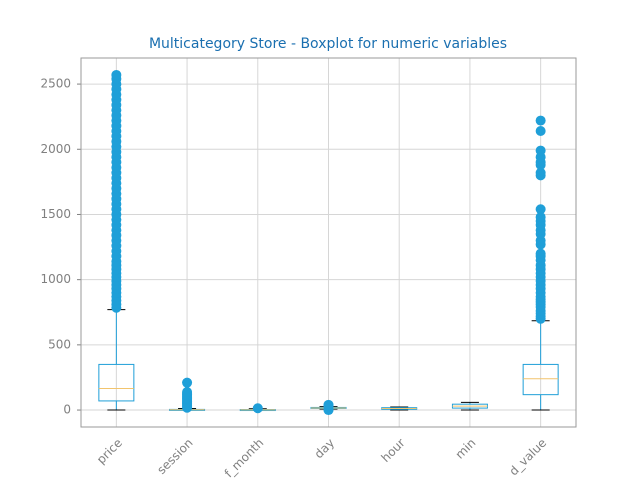 The width and height of the screenshot is (640, 480). What do you see at coordinates (55, 149) in the screenshot?
I see `y-tick-label: 2000` at bounding box center [55, 149].